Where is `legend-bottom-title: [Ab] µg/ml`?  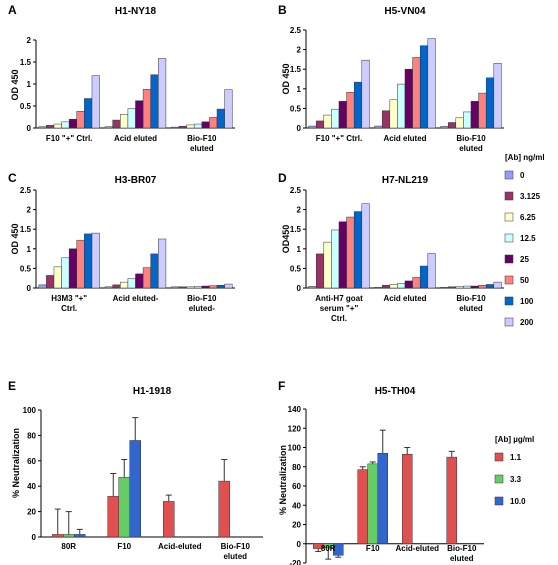
legend-bottom-title: [Ab] µg/ml is located at coordinates (514, 439).